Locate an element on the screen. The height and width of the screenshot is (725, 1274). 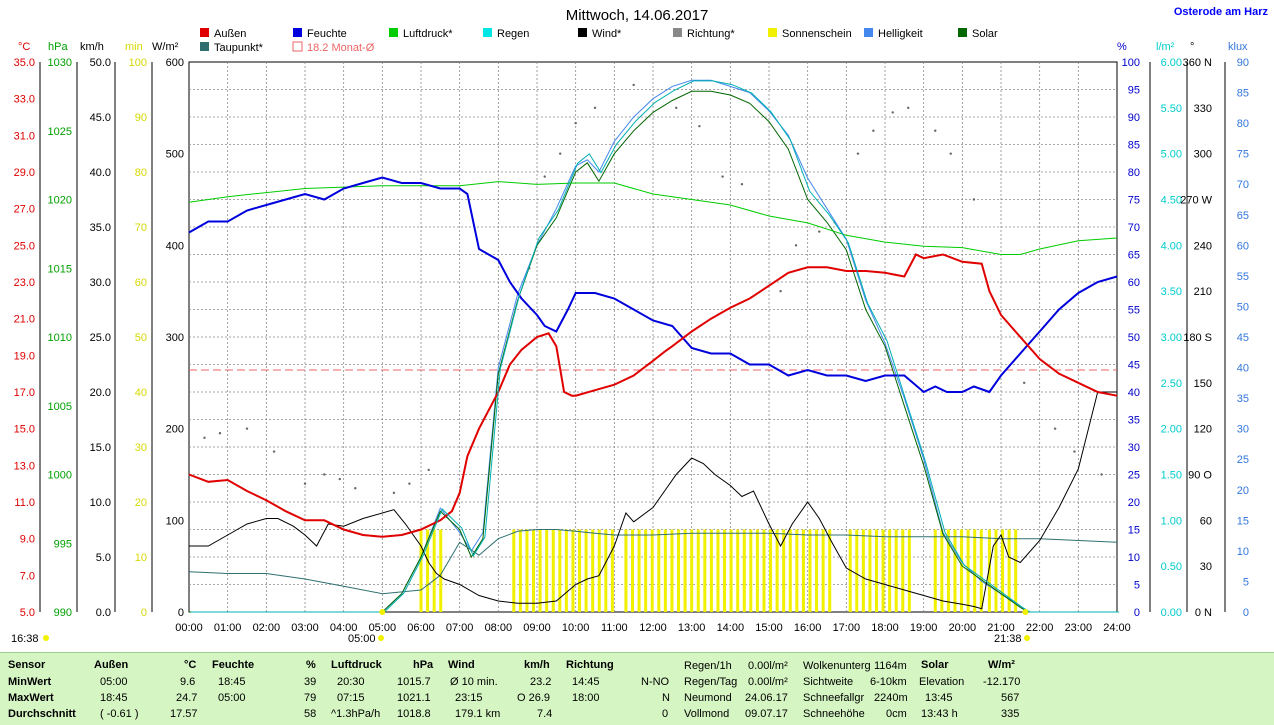
x-tick-label: 03:00 is located at coordinates (305, 628).